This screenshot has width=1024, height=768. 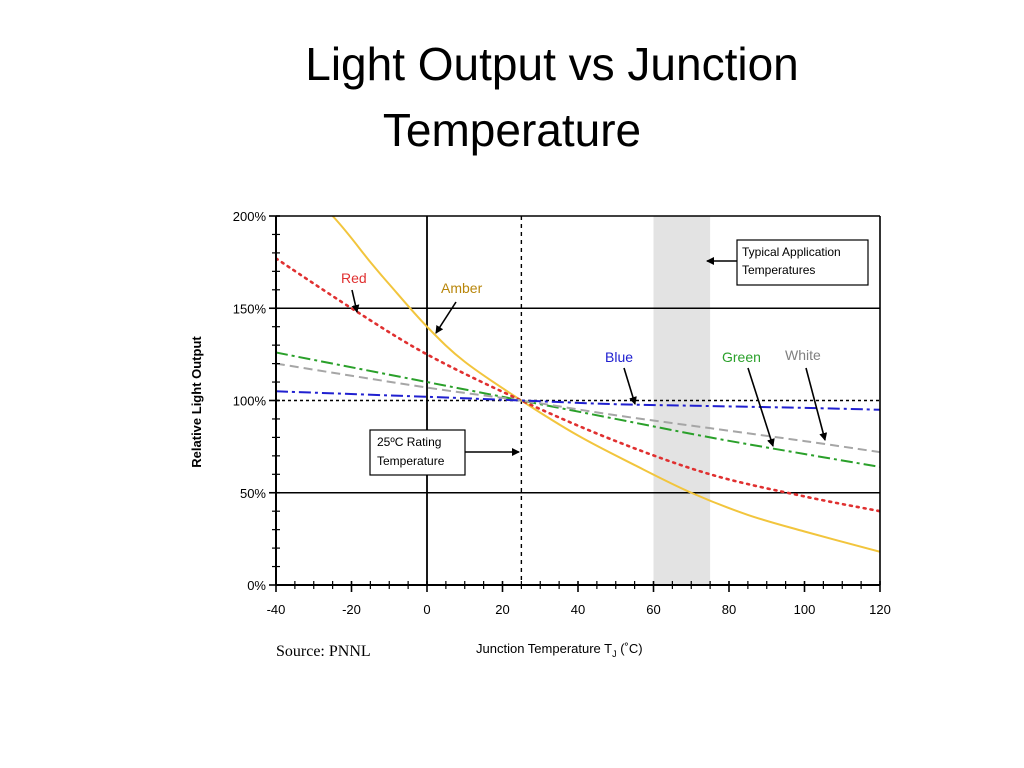 What do you see at coordinates (880, 609) in the screenshot?
I see `x-tick-label: 120` at bounding box center [880, 609].